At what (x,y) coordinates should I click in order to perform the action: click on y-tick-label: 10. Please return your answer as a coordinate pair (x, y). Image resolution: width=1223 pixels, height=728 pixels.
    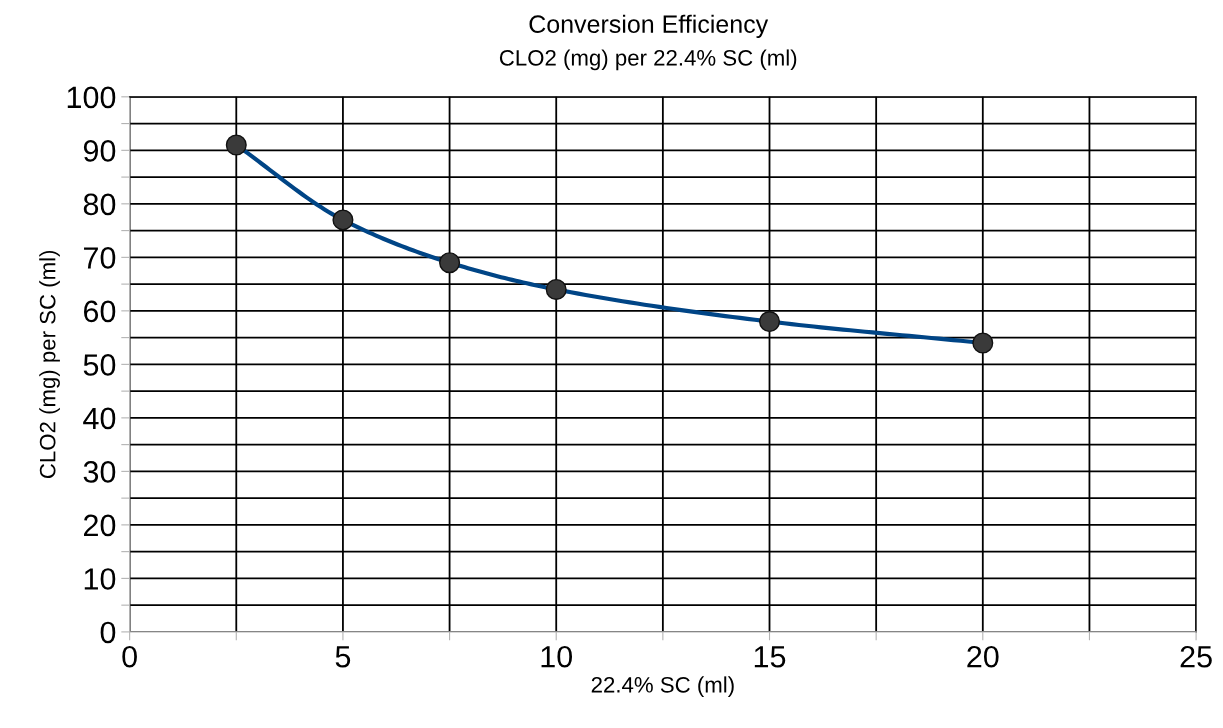
    Looking at the image, I should click on (100, 579).